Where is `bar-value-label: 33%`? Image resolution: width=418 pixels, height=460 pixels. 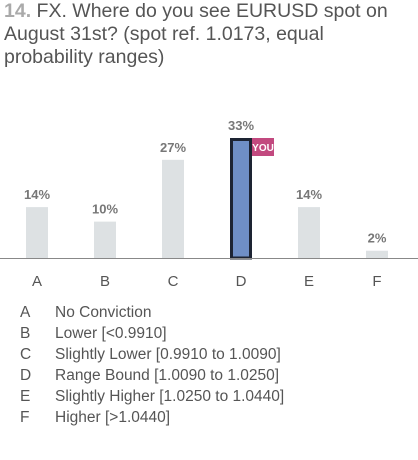
bar-value-label: 33% is located at coordinates (241, 125).